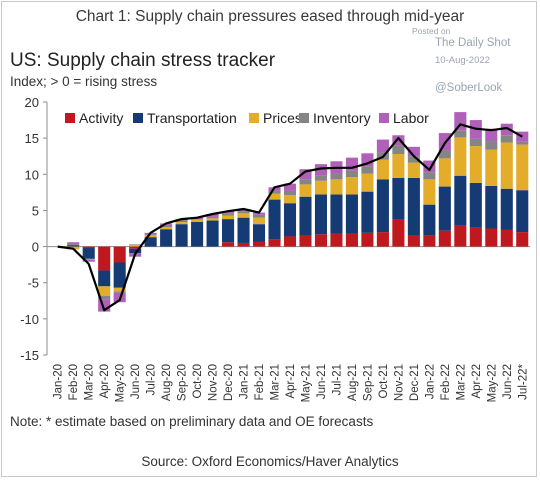  Describe the element at coordinates (29, 319) in the screenshot. I see `y-tick-label: -10` at that location.